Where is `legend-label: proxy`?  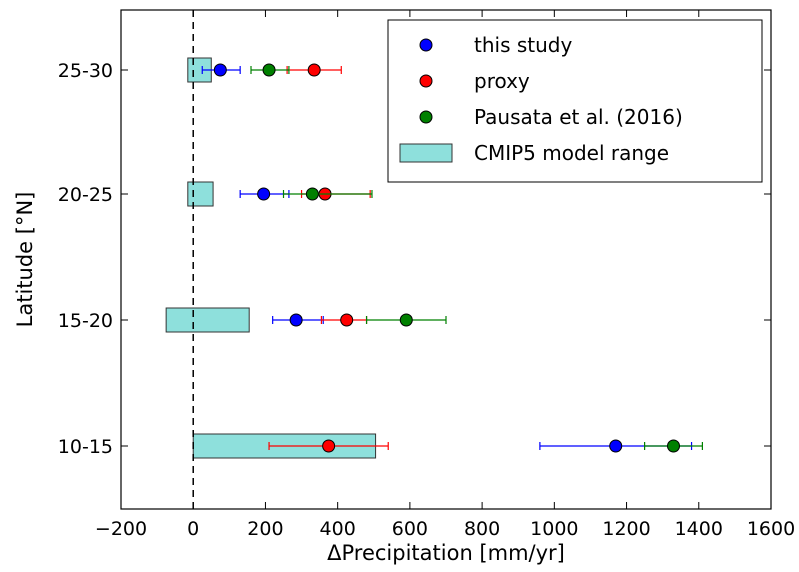
legend-label: proxy is located at coordinates (502, 81).